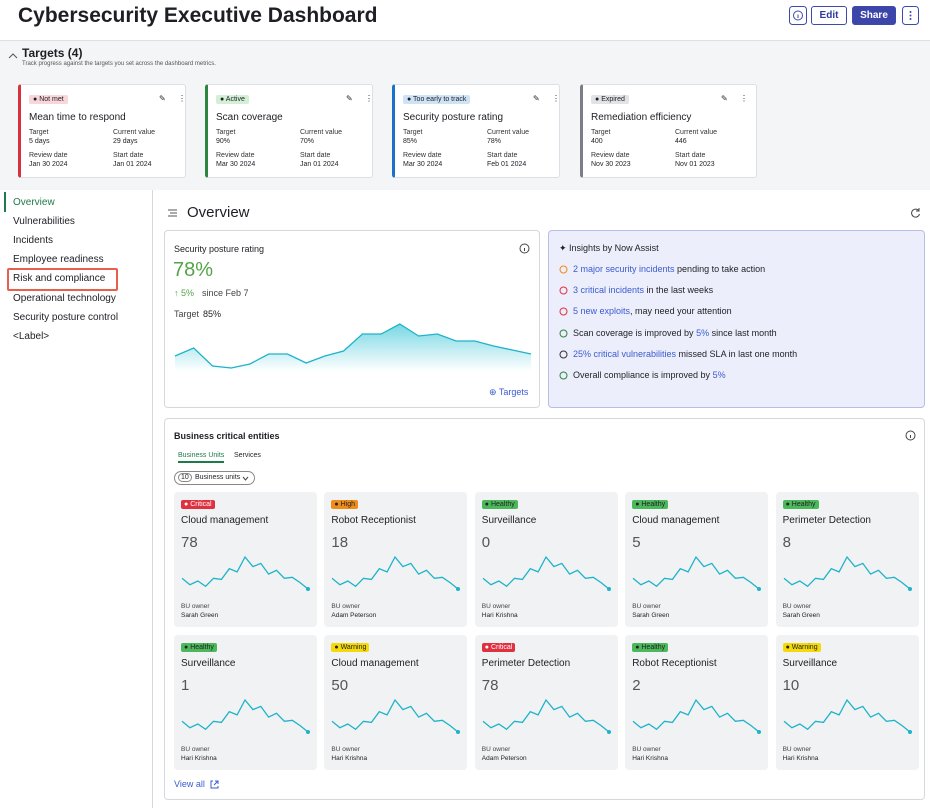  What do you see at coordinates (44, 222) in the screenshot?
I see `nav-item: Vulnerabilities` at bounding box center [44, 222].